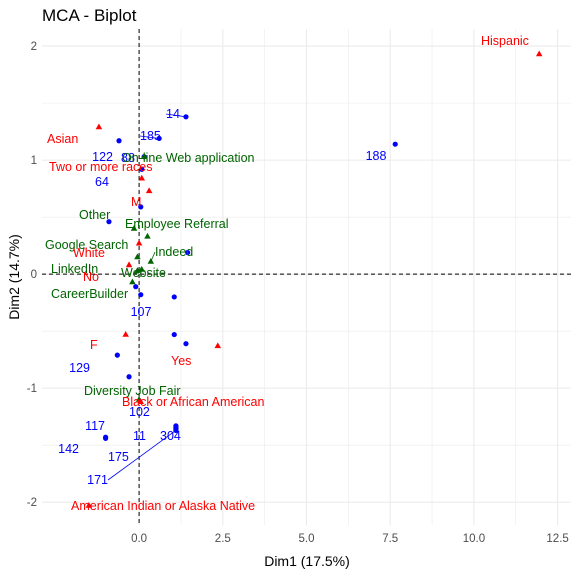 This screenshot has height=581, width=576. Describe the element at coordinates (174, 252) in the screenshot. I see `source-category-label: Indeed` at that location.